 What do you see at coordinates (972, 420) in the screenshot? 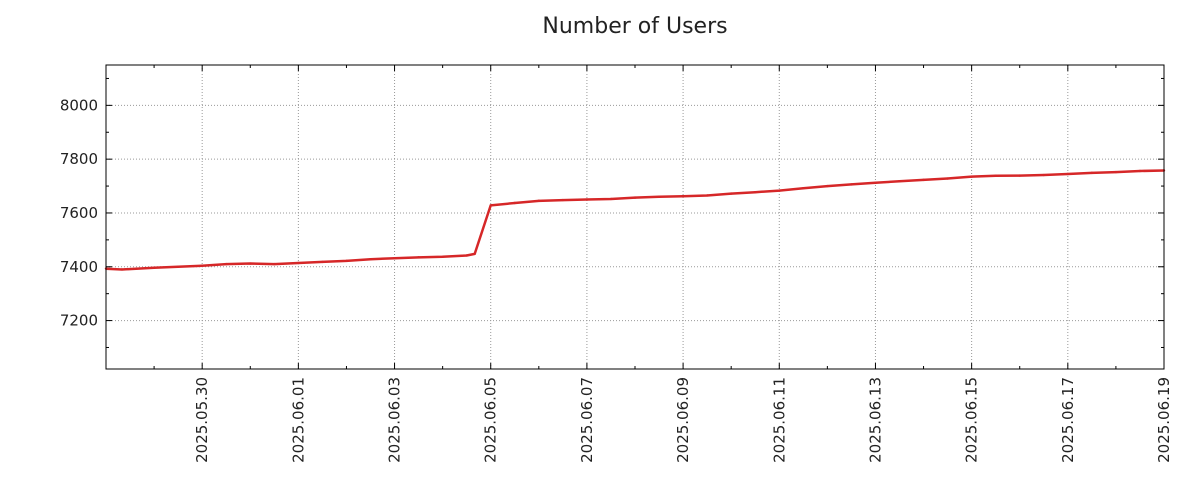
I see `x-tick-label: 2025.06.15` at bounding box center [972, 420].